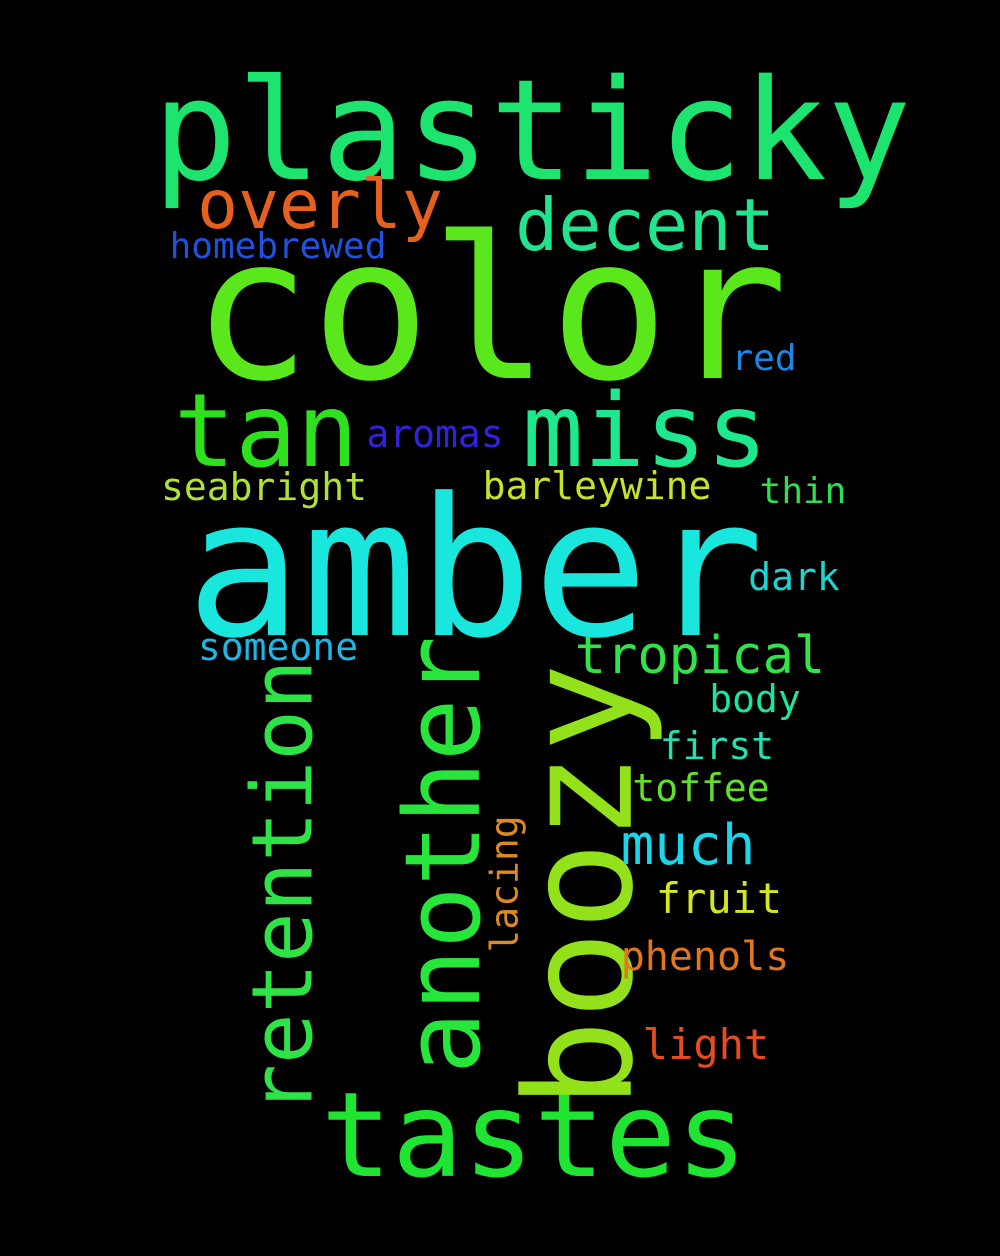 The height and width of the screenshot is (1256, 1000). I want to click on word-seabright: seabright, so click(264, 487).